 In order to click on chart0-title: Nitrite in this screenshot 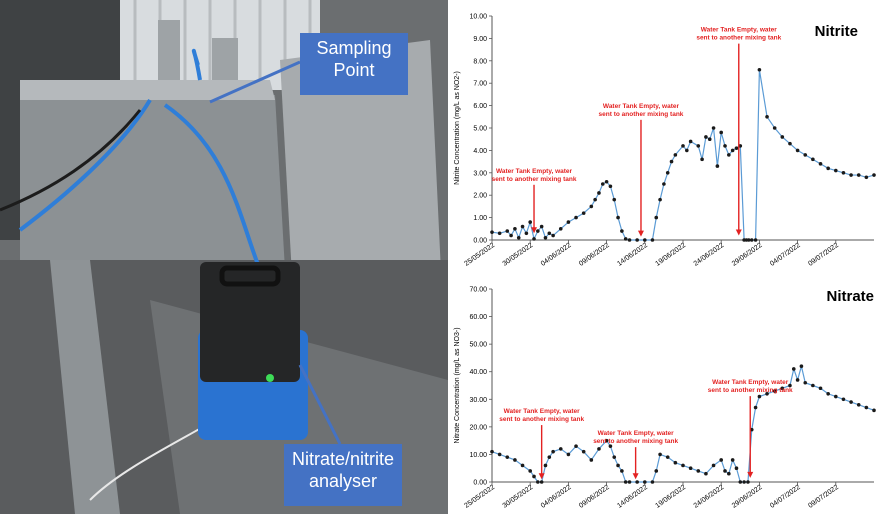, I will do `click(836, 31)`.